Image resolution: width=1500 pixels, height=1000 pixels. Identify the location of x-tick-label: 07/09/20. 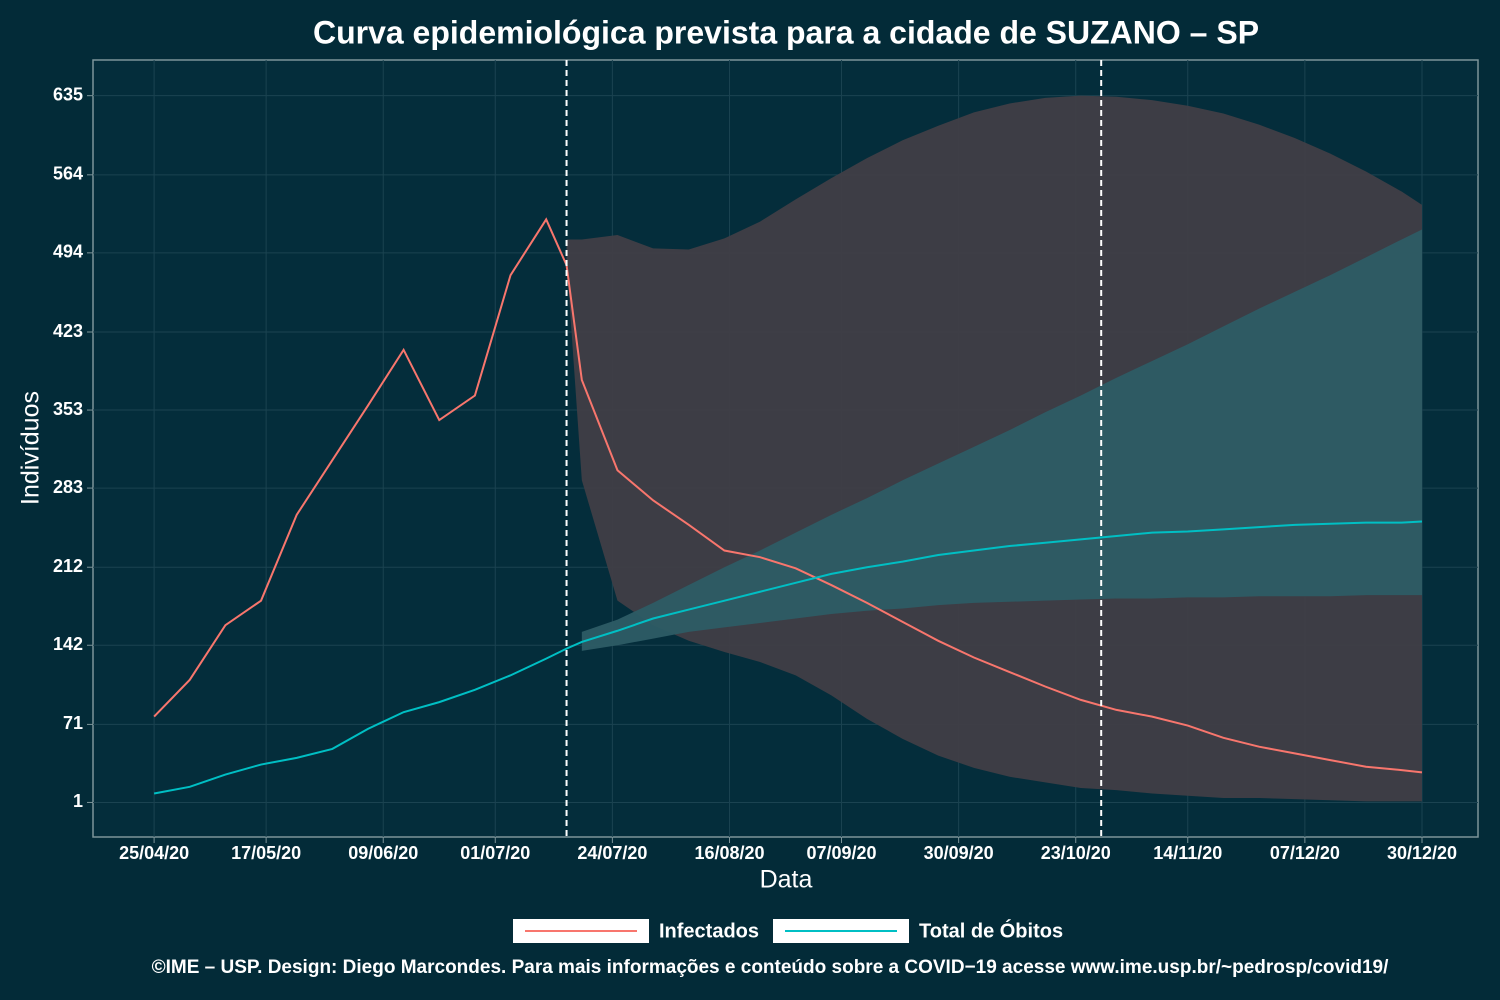
(841, 853).